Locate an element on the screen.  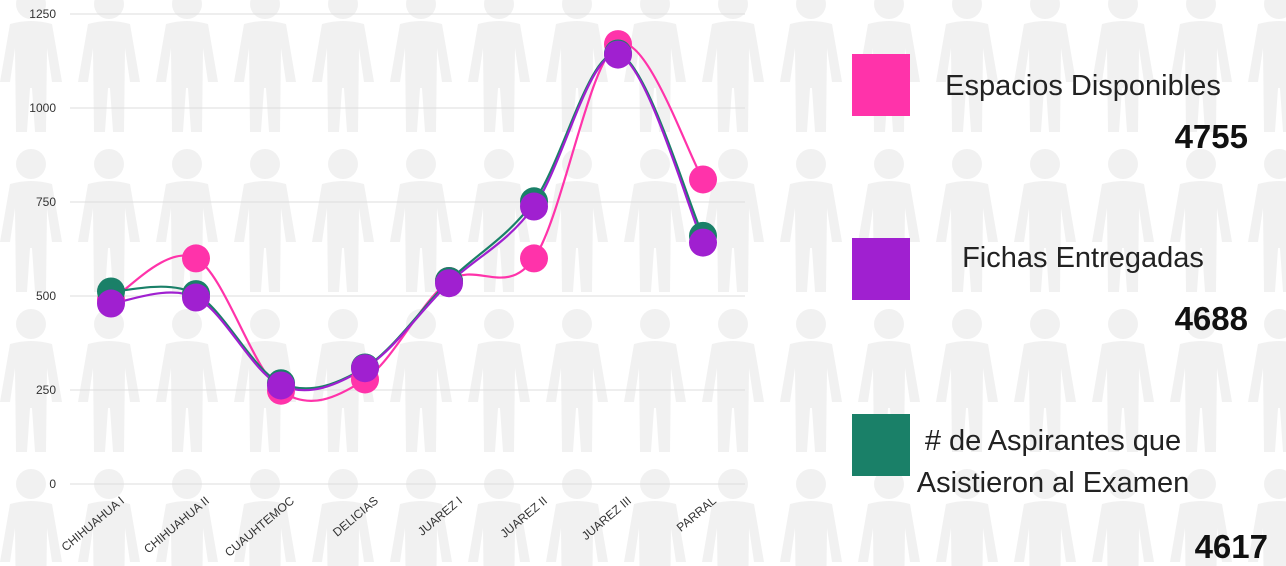
x-tick-label: JUAREZ III is located at coordinates (606, 518).